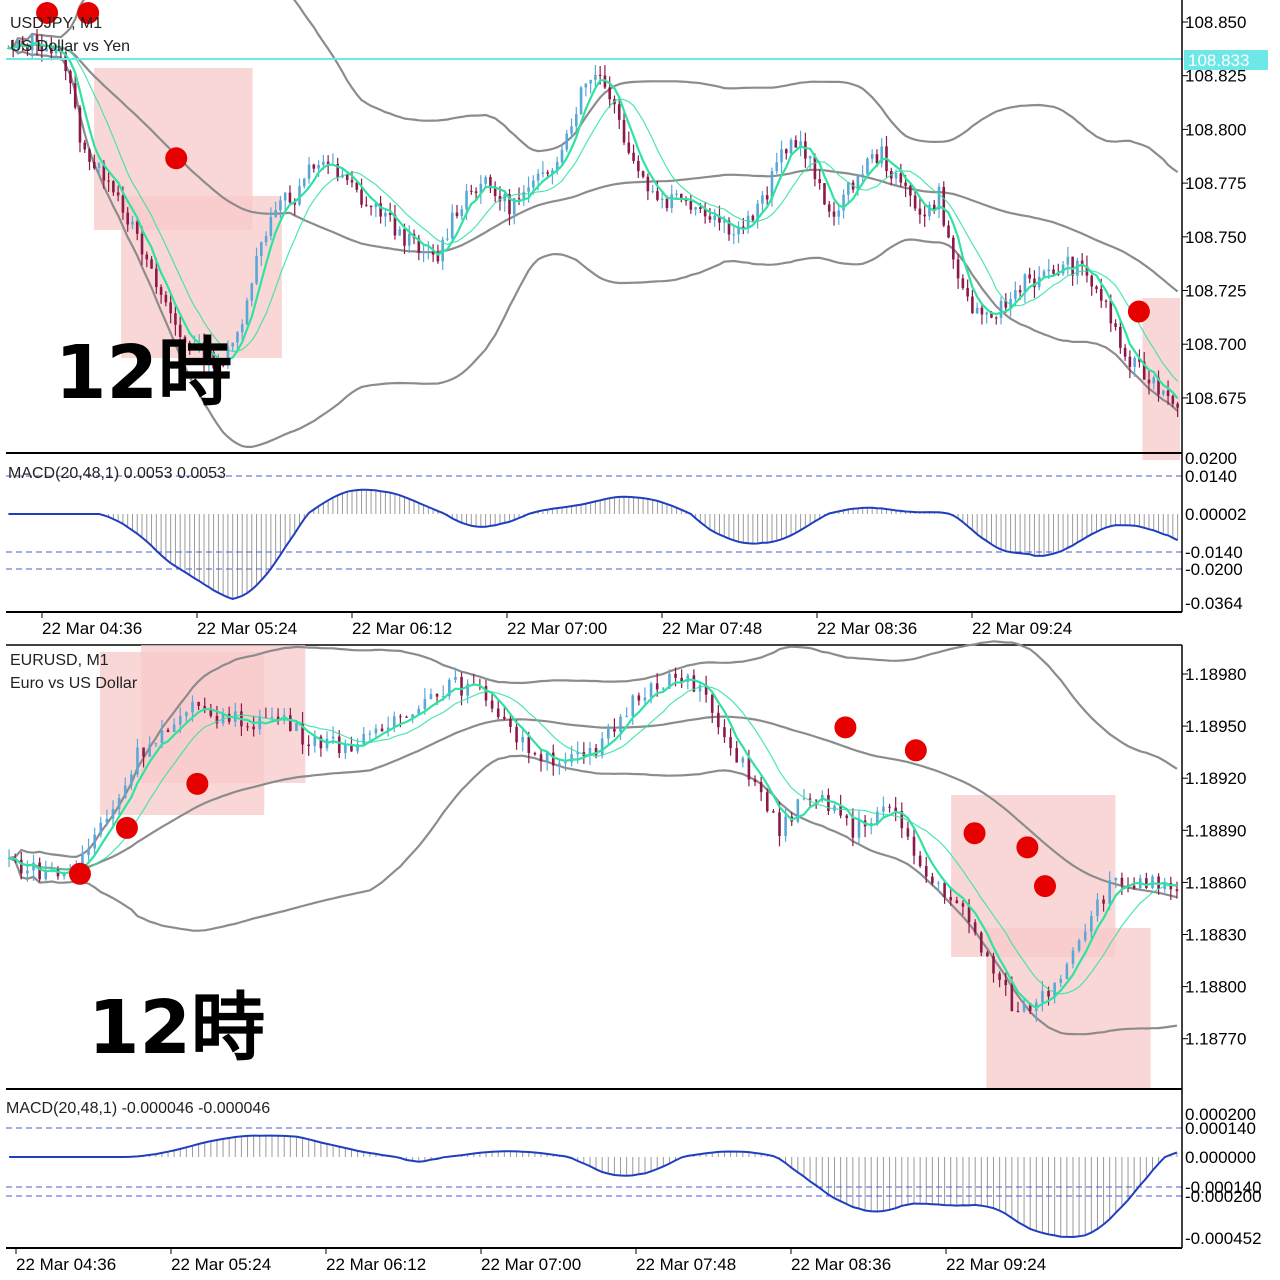 The width and height of the screenshot is (1280, 1280). I want to click on price-tick-label: 108.750, so click(1215, 237).